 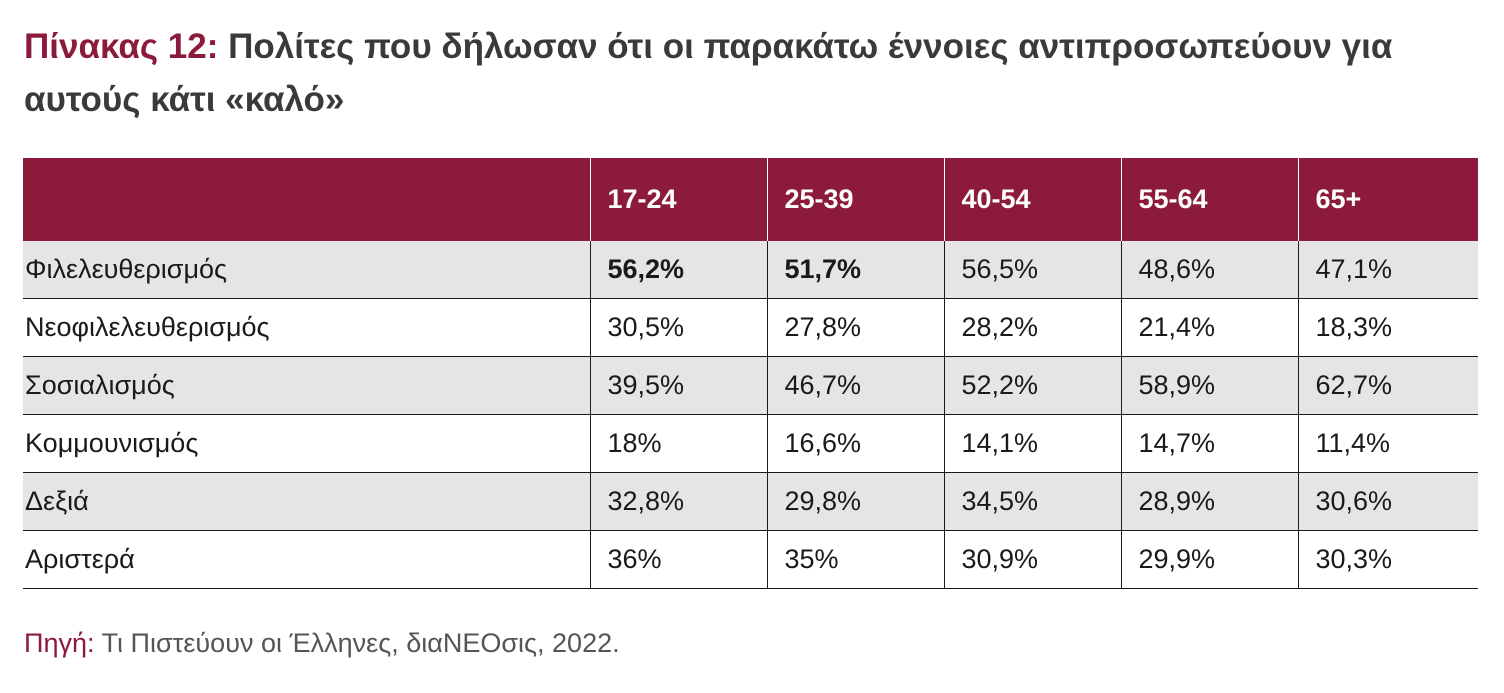 What do you see at coordinates (678, 501) in the screenshot?
I see `value-cell: 32,8%` at bounding box center [678, 501].